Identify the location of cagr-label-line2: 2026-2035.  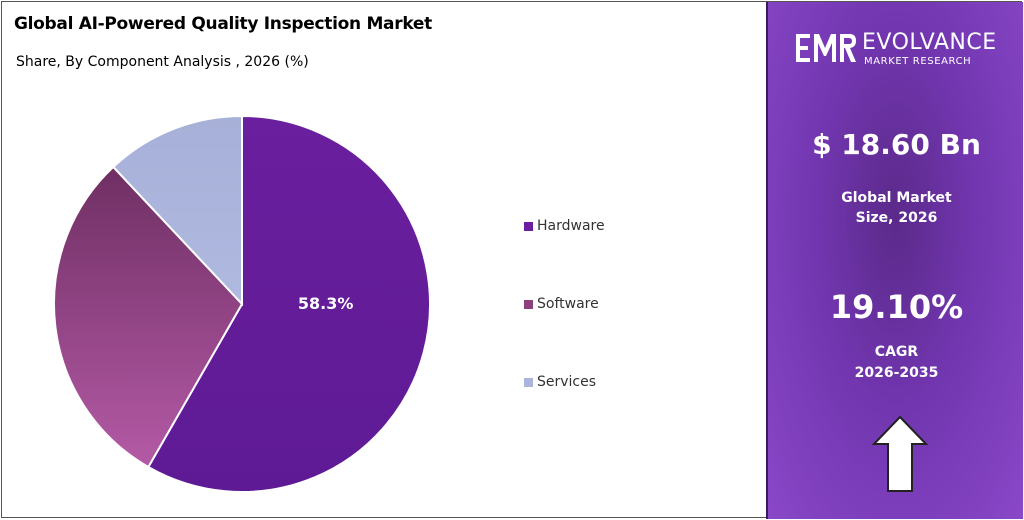
(896, 373).